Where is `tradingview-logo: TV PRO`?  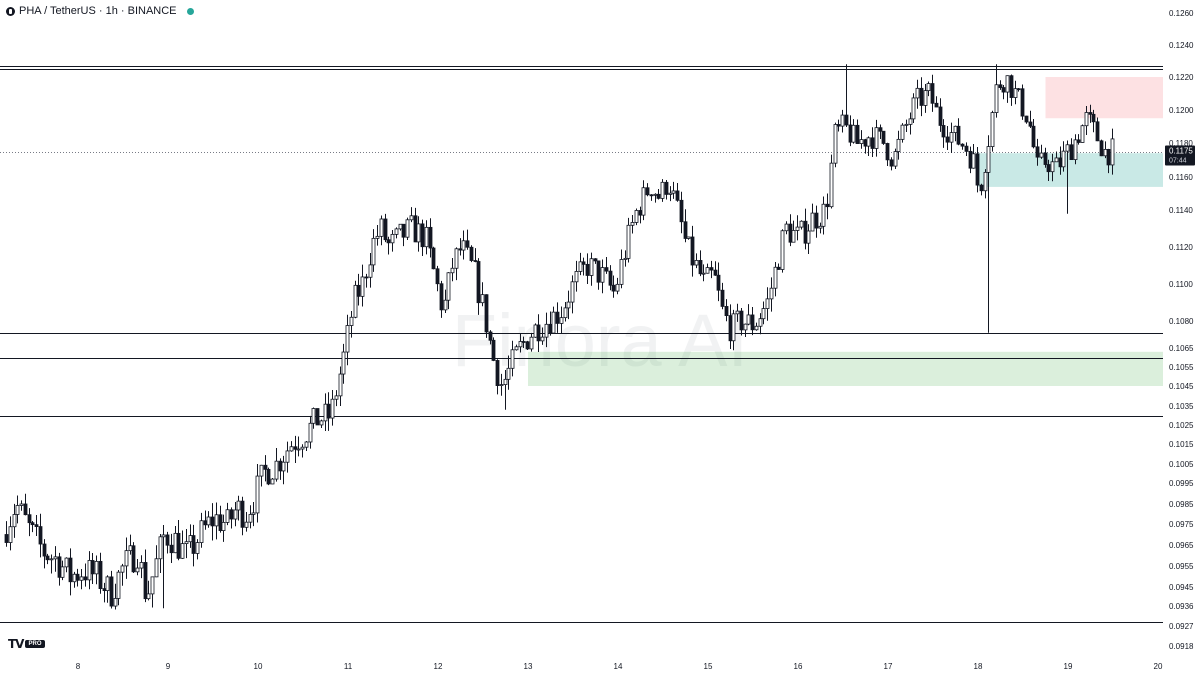 tradingview-logo: TV PRO is located at coordinates (26, 644).